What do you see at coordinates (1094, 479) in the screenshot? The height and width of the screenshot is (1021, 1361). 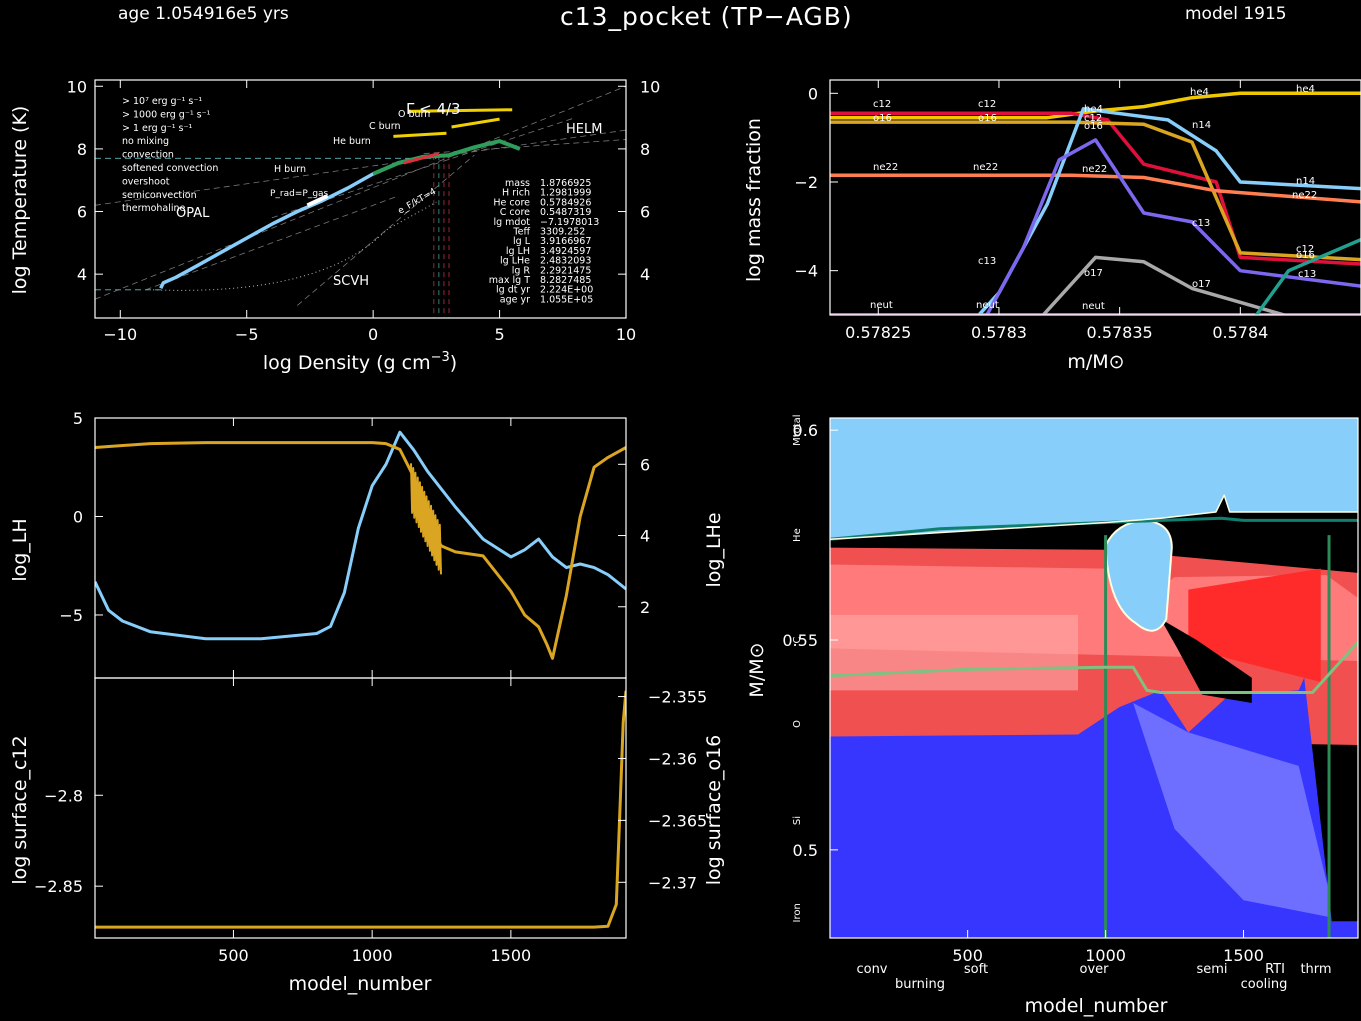 I see `kipp-envelope-convection` at bounding box center [1094, 479].